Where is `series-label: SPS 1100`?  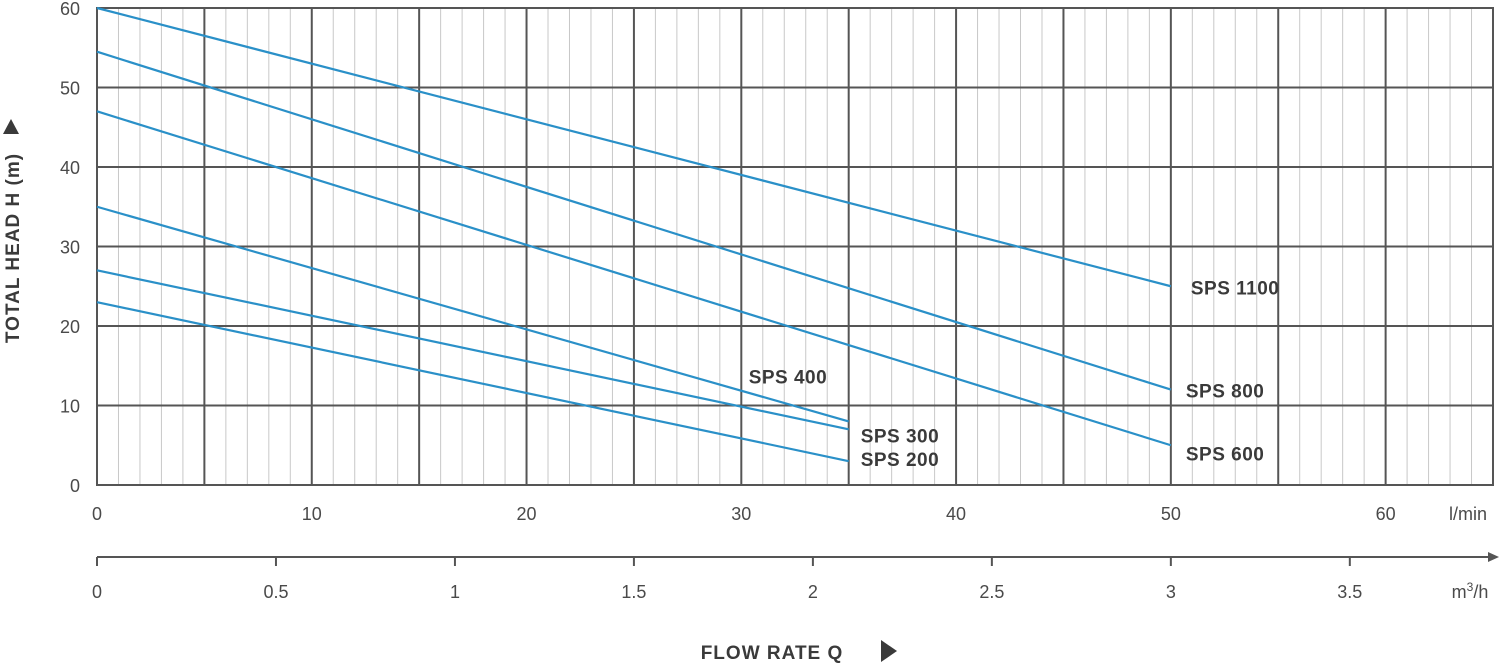 series-label: SPS 1100 is located at coordinates (1235, 288).